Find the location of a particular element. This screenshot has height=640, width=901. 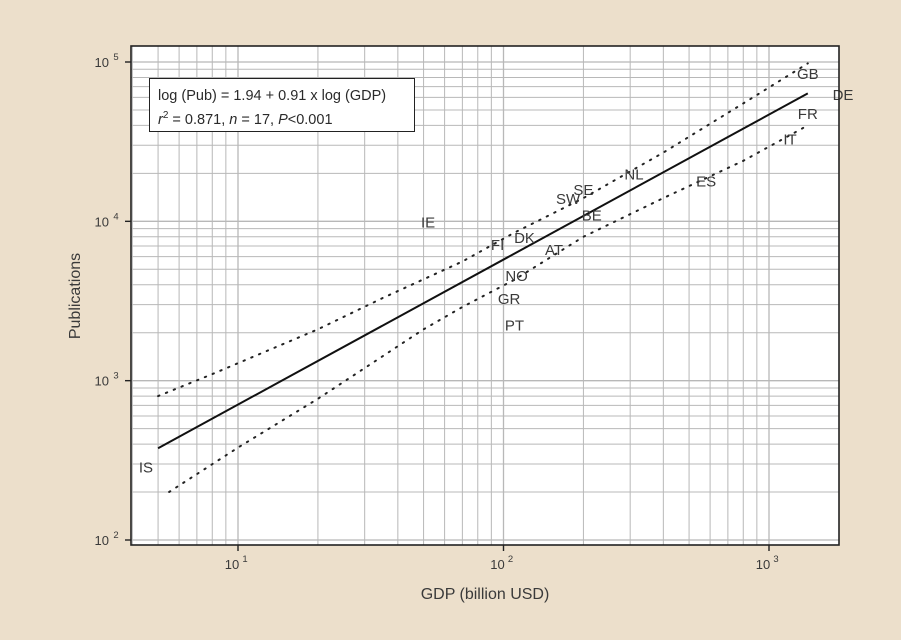

point-label: SE is located at coordinates (583, 190).